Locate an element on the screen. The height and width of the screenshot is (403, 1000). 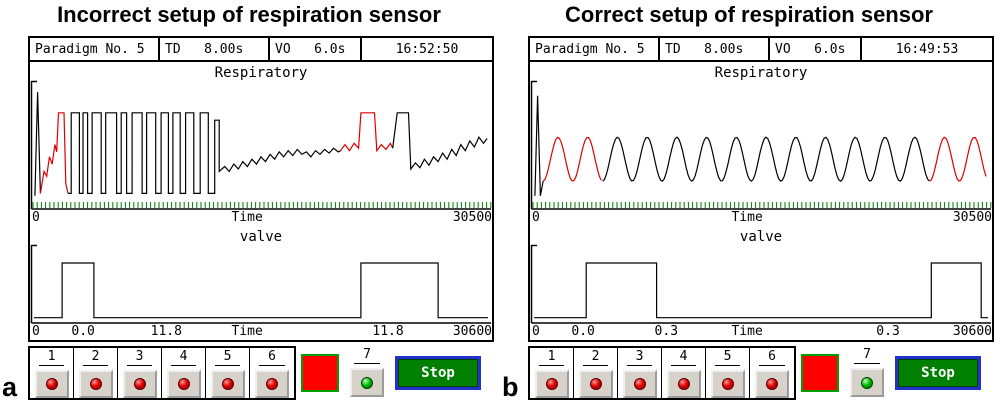
valve-x-axis: 0 0.0 0.3 Time 0.3 30600 is located at coordinates (761, 332).